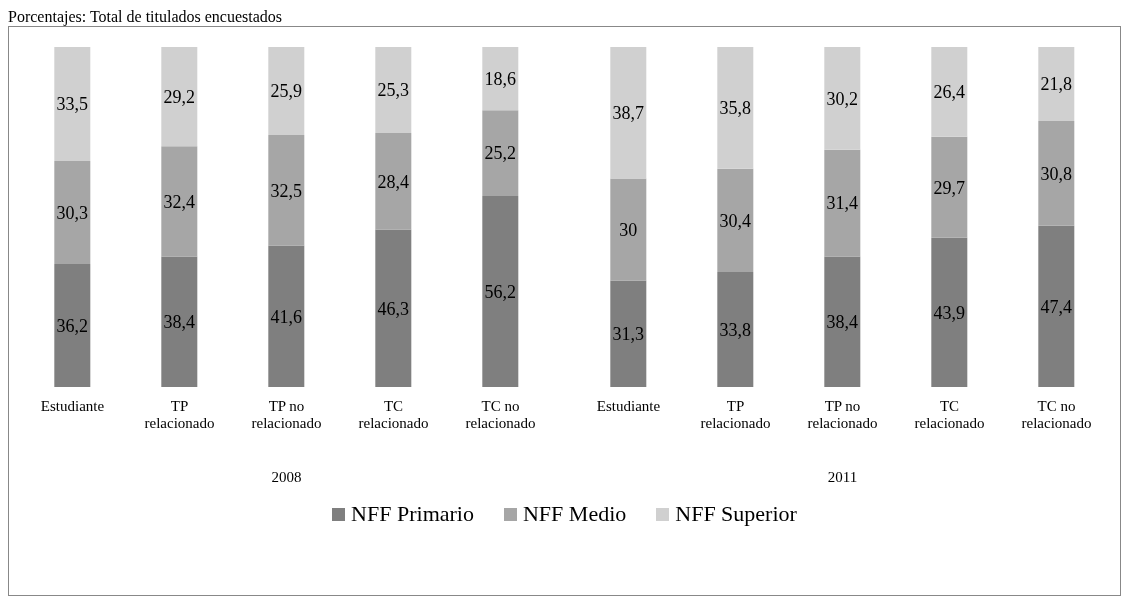 The image size is (1129, 609). I want to click on data-label: 21,8, so click(1056, 84).